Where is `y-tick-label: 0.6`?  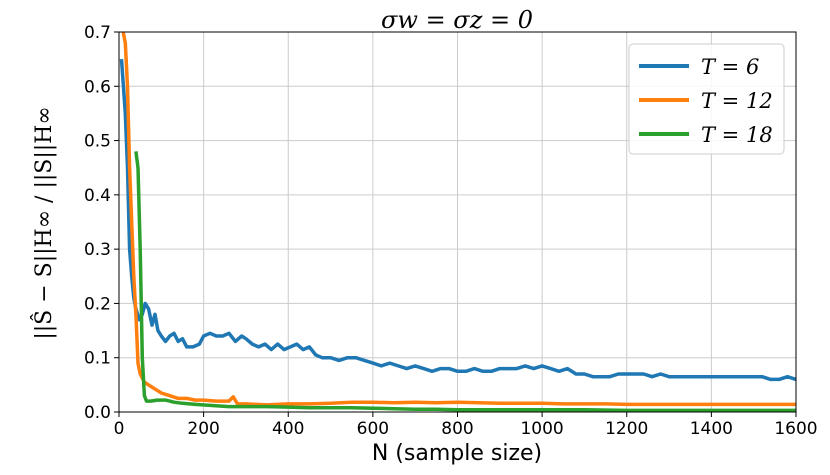 y-tick-label: 0.6 is located at coordinates (97, 87).